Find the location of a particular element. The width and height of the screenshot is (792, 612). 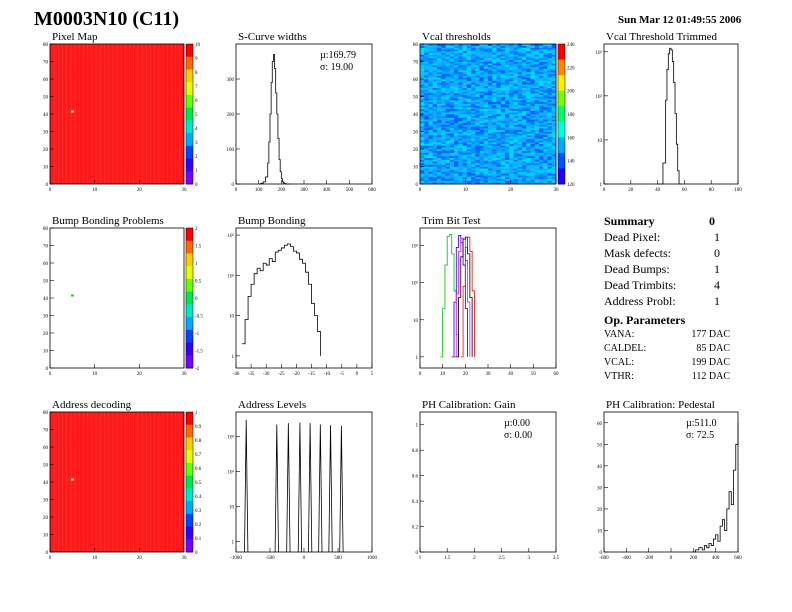

x-tick-label: -400 is located at coordinates (627, 558).